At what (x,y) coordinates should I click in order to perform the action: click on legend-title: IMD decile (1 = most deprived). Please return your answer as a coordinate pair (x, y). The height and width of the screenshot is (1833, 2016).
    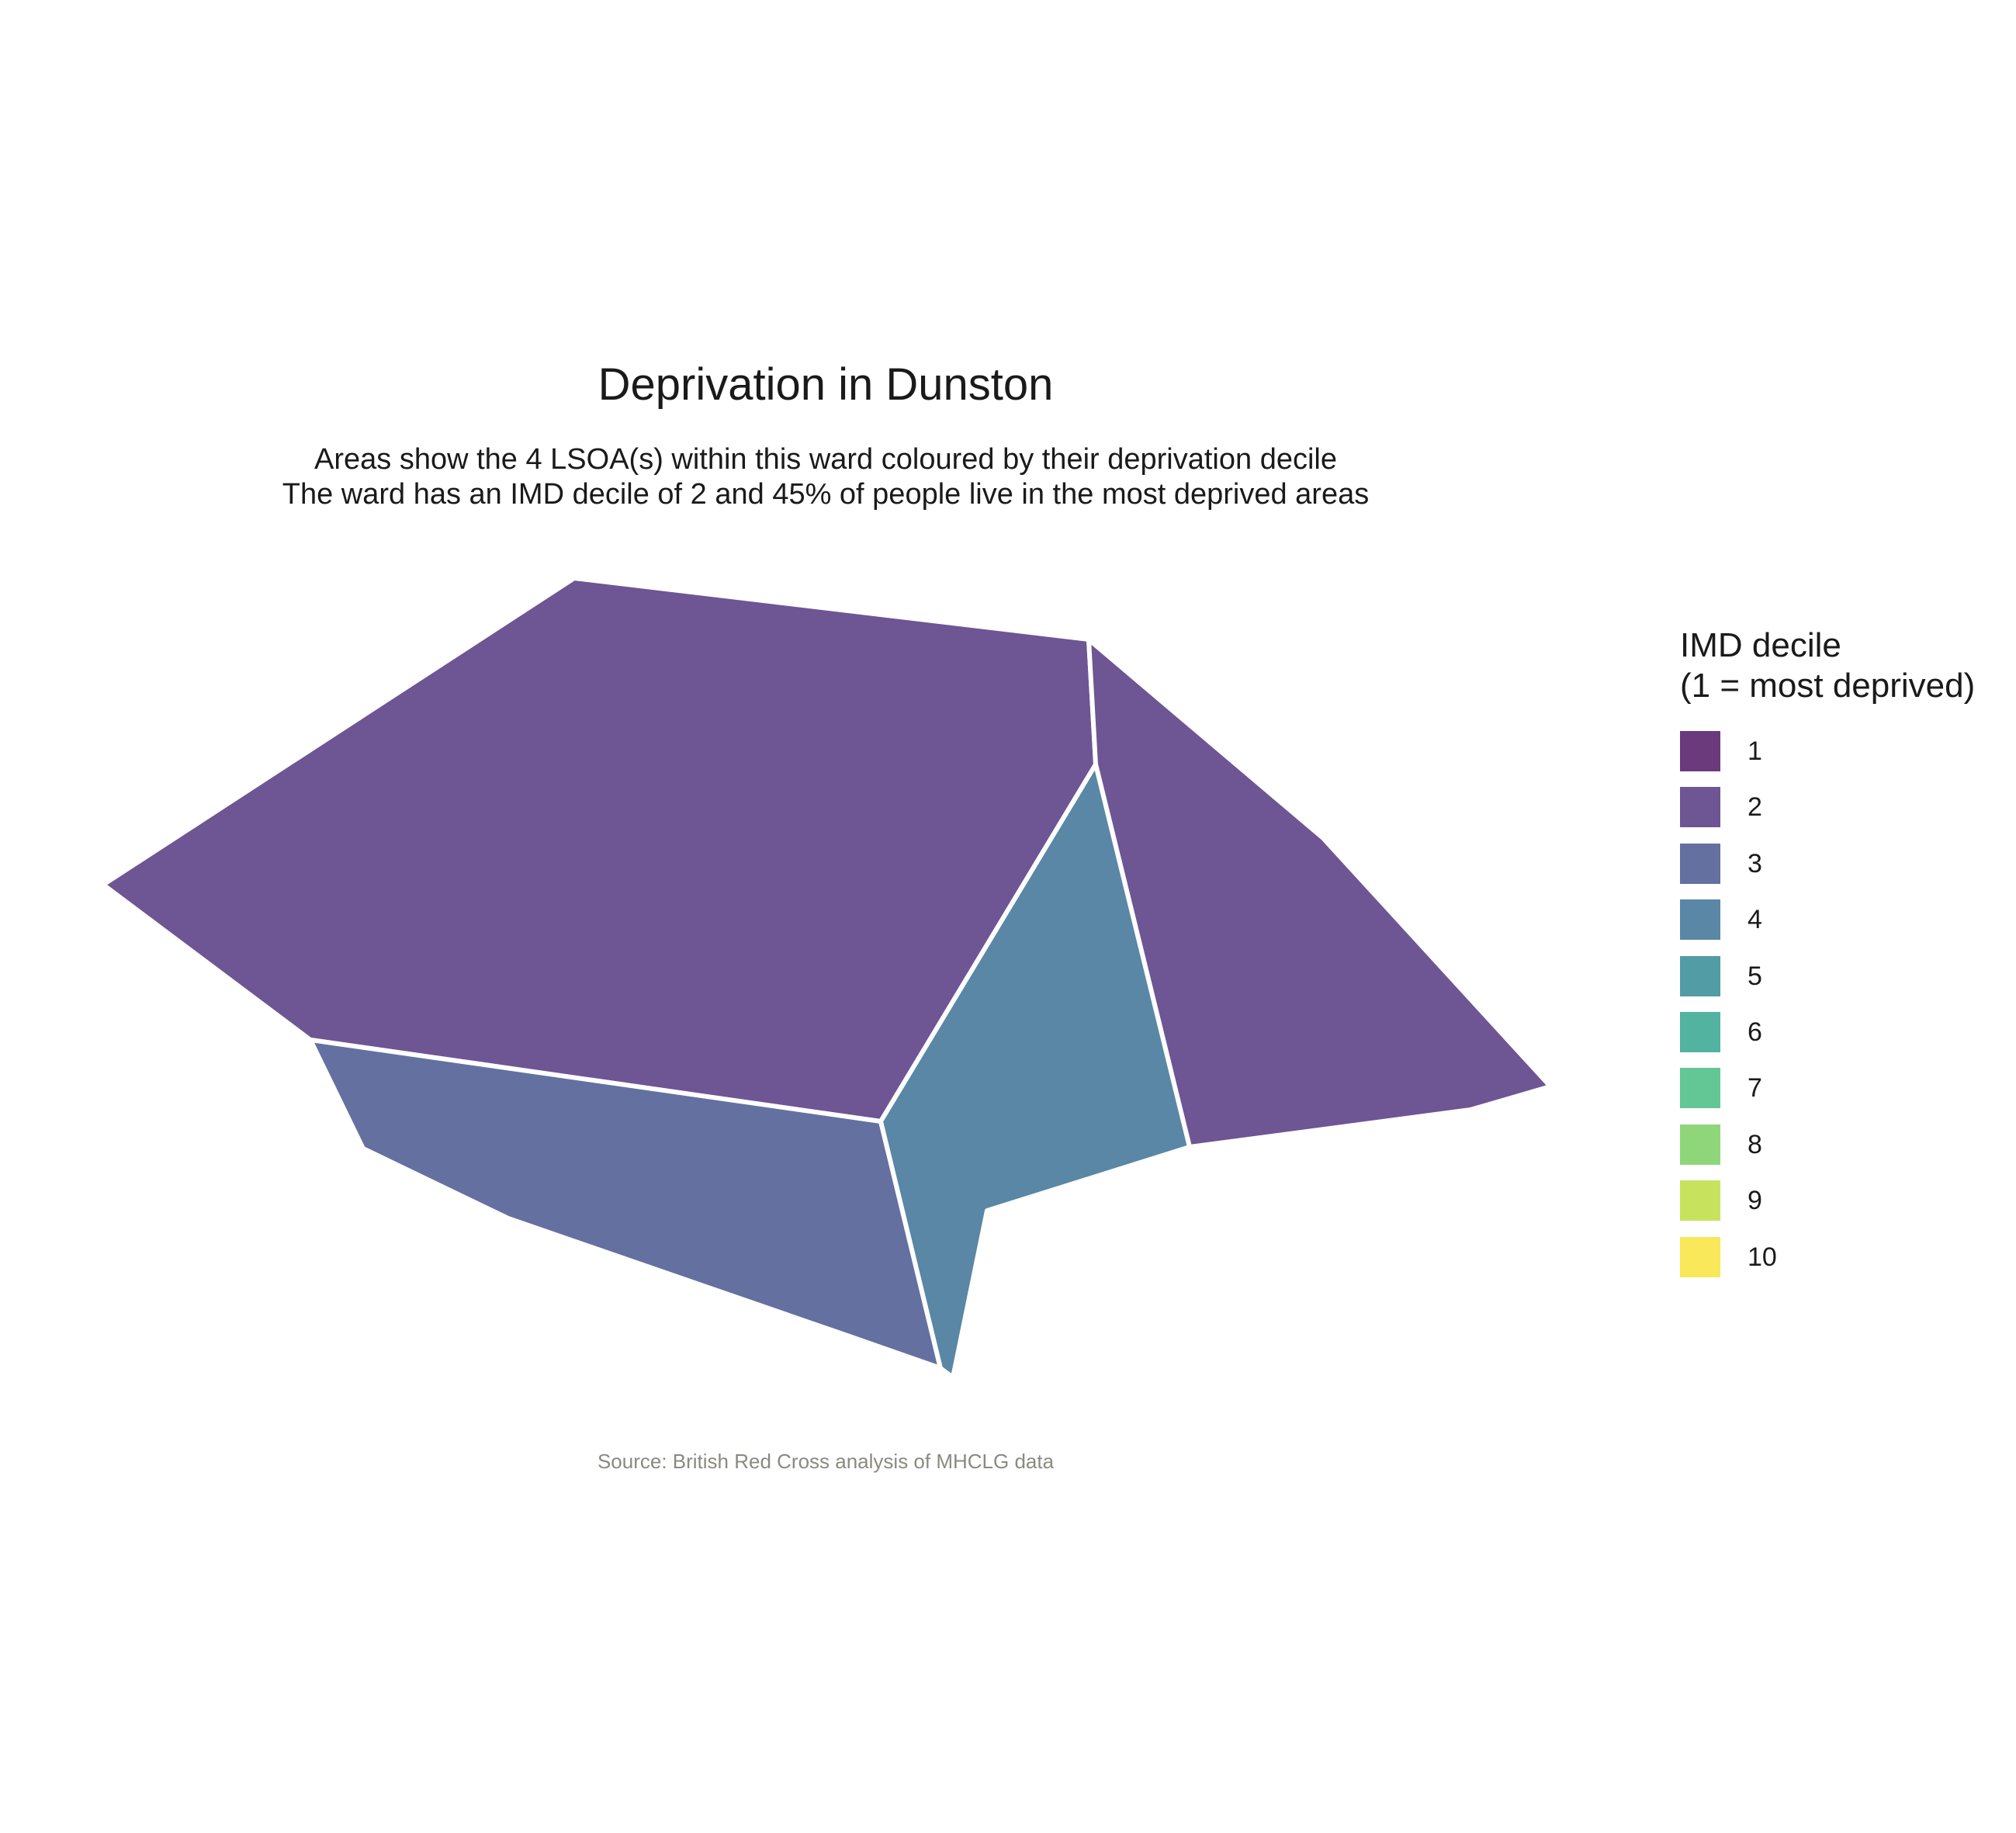
    Looking at the image, I should click on (1828, 666).